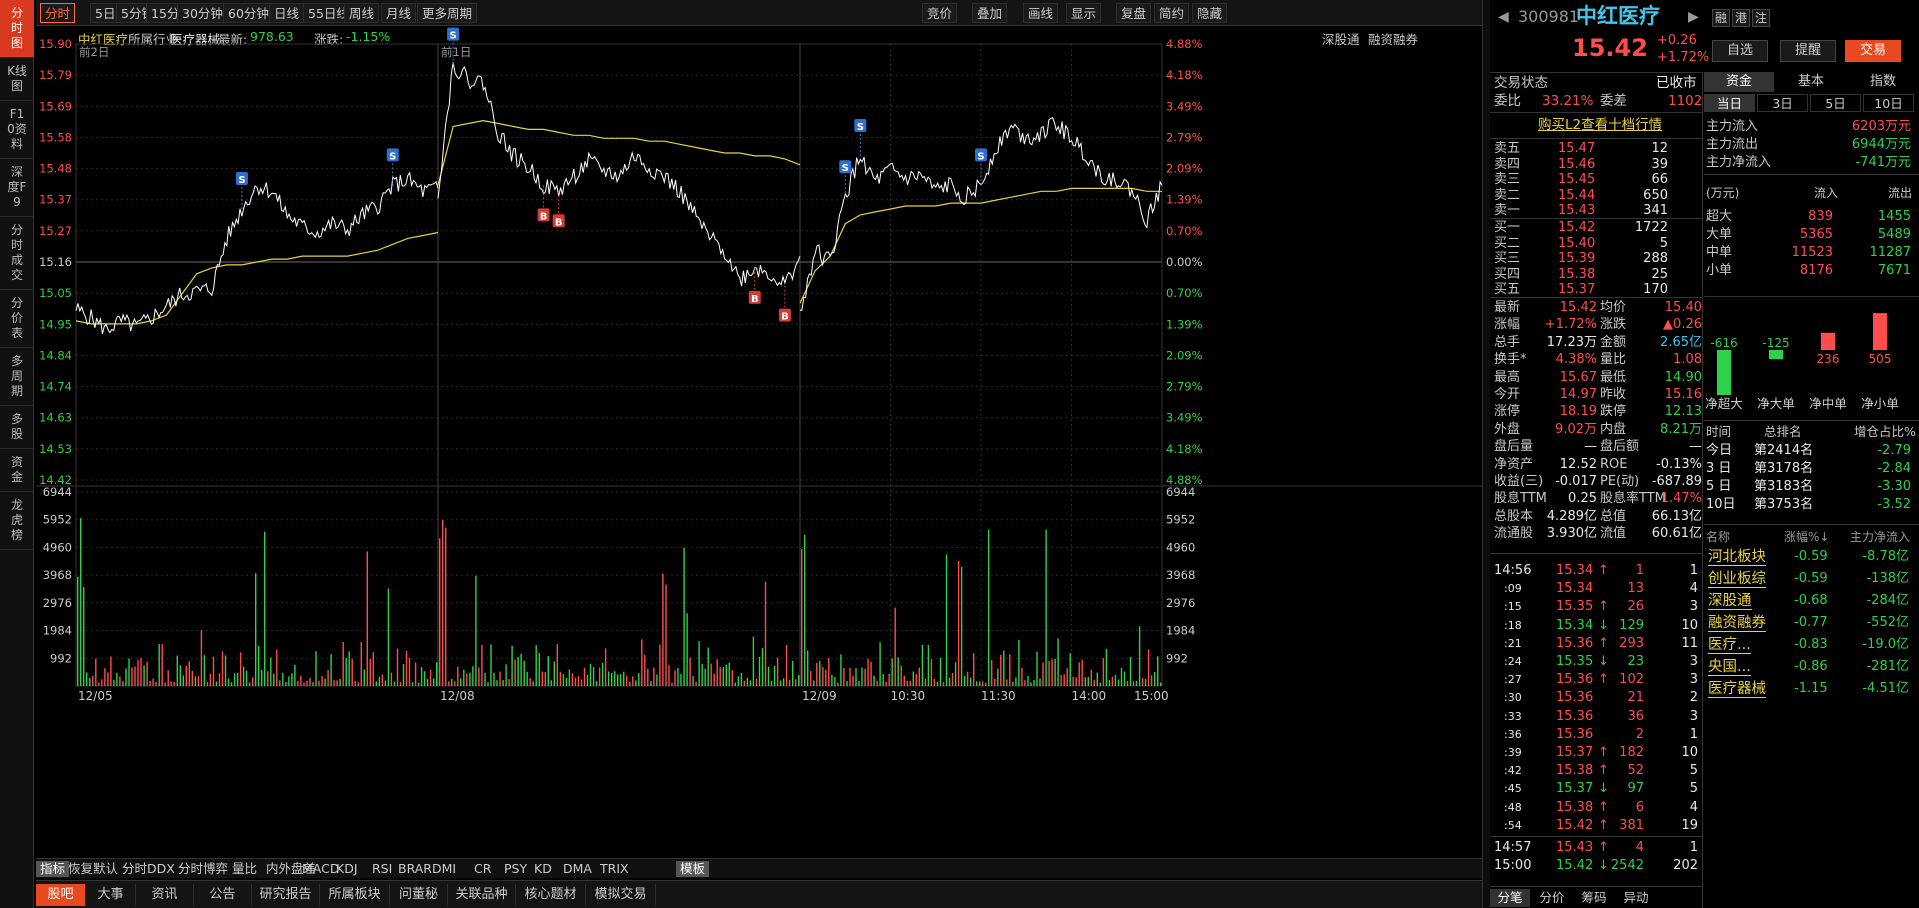 The image size is (1919, 908). Describe the element at coordinates (17, 377) in the screenshot. I see `left-tab-6: 多周期` at that location.